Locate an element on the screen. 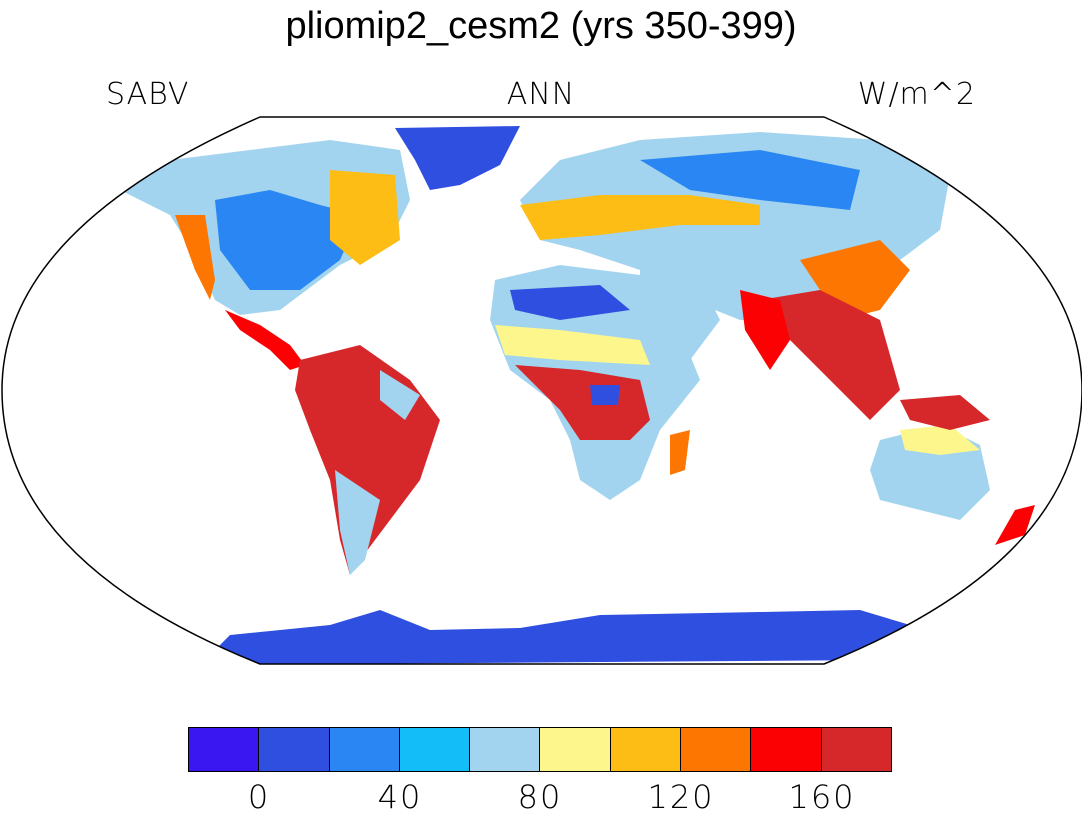 The height and width of the screenshot is (816, 1082). south-america-south is located at coordinates (357, 522).